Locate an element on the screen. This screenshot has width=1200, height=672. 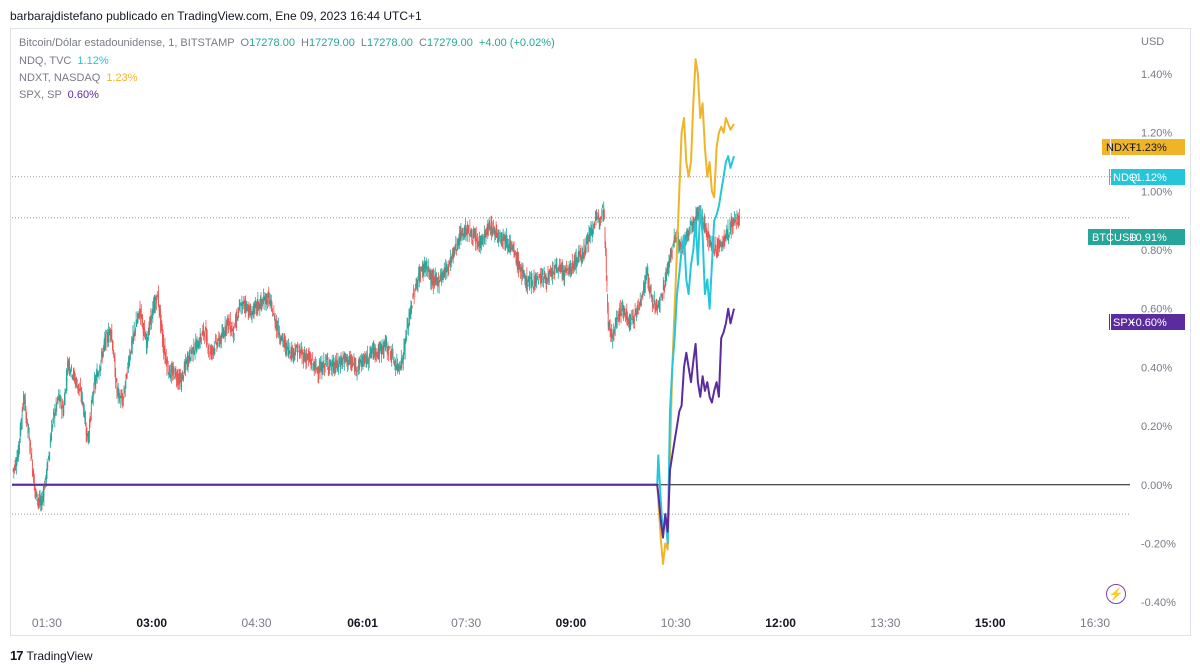
legend-ndq: NDQ, TVC 1.12% is located at coordinates (64, 61).